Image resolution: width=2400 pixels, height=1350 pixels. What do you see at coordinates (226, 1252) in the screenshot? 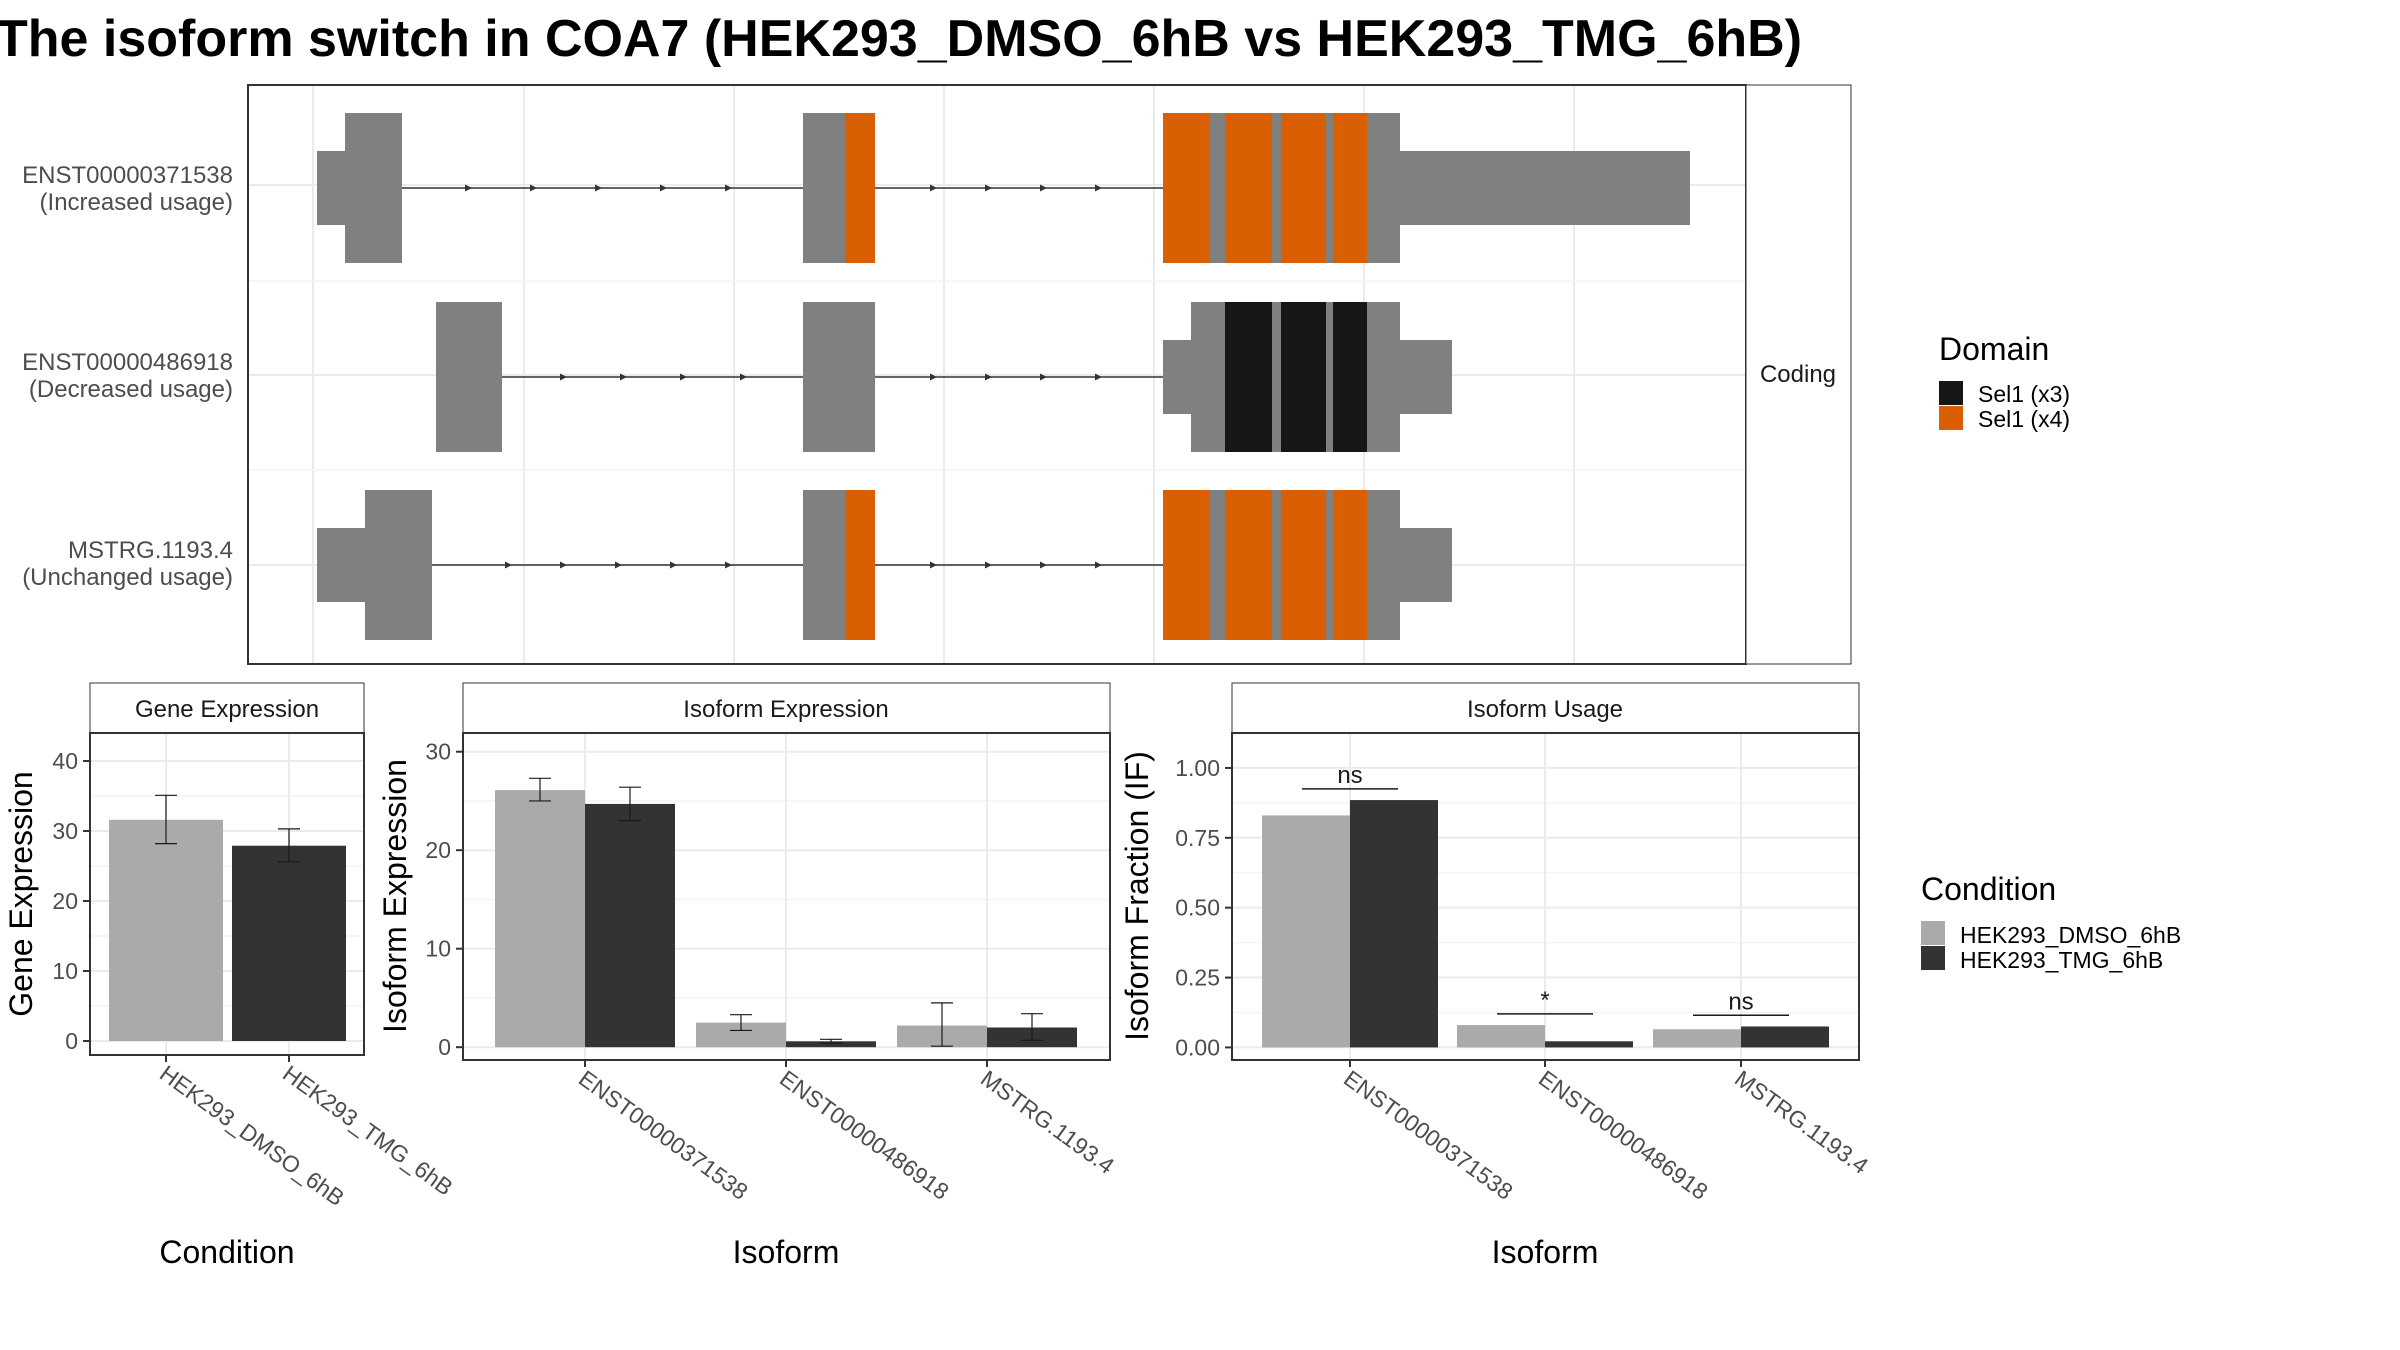
I see `gene-expression-x-title: Condition` at bounding box center [226, 1252].